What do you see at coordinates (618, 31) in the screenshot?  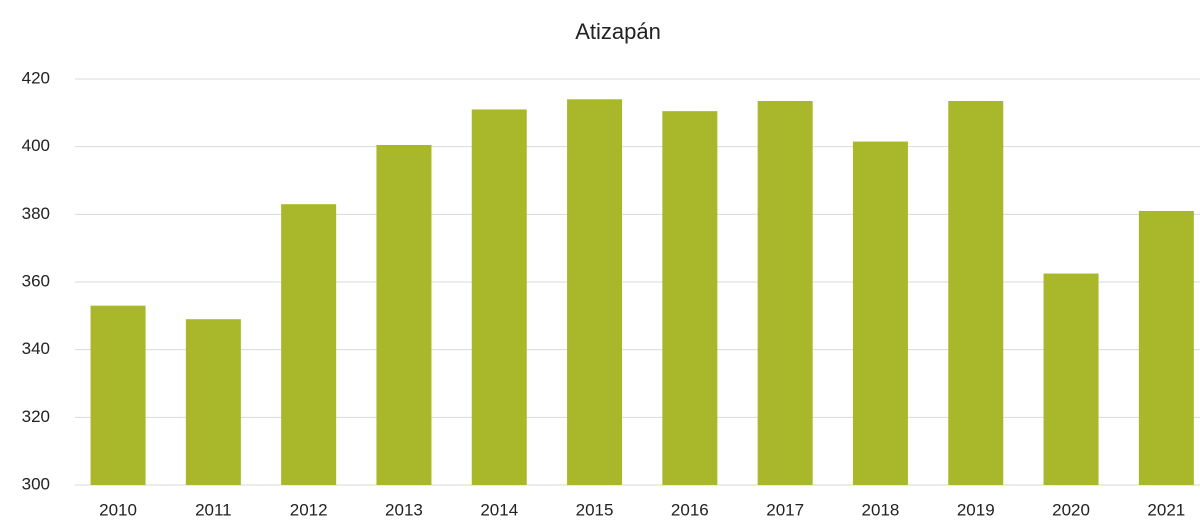 I see `chart-title: Atizapán` at bounding box center [618, 31].